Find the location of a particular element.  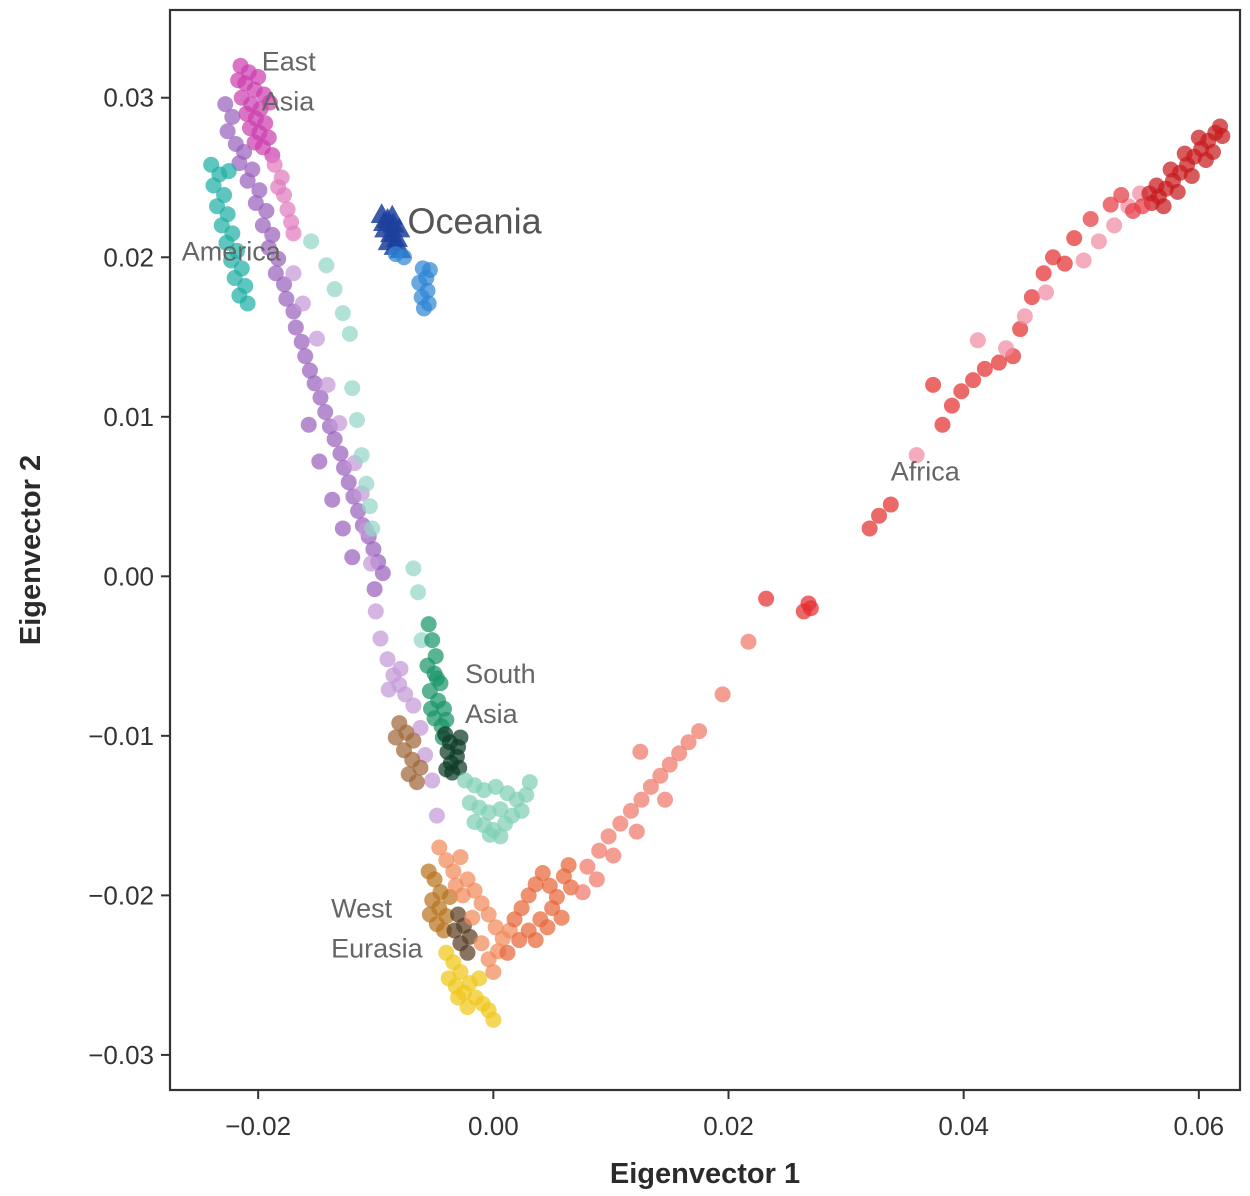

region-label: Oceania is located at coordinates (475, 220).